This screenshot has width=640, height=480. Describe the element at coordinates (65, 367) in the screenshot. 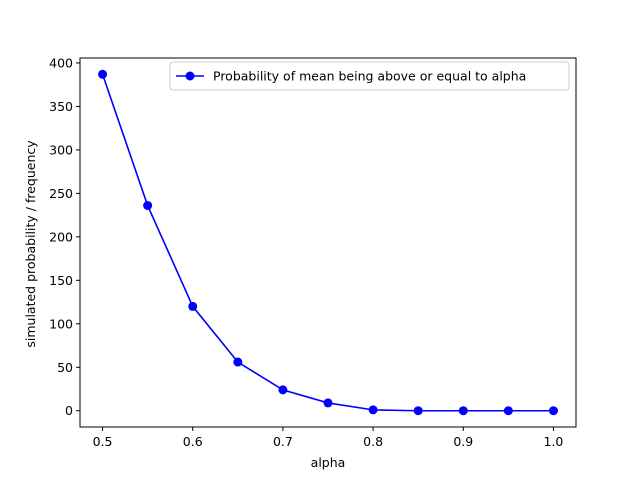

I see `y-tick-label: 50` at that location.